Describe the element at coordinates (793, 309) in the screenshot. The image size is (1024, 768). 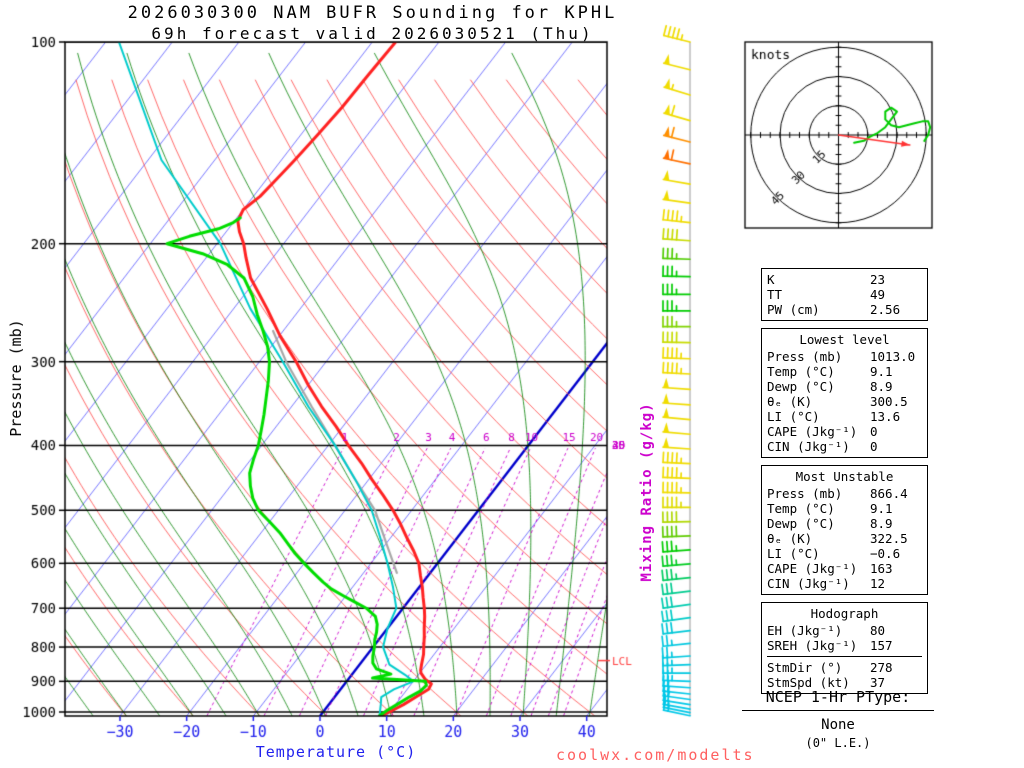
I see `panel-row-label: PW (cm)` at that location.